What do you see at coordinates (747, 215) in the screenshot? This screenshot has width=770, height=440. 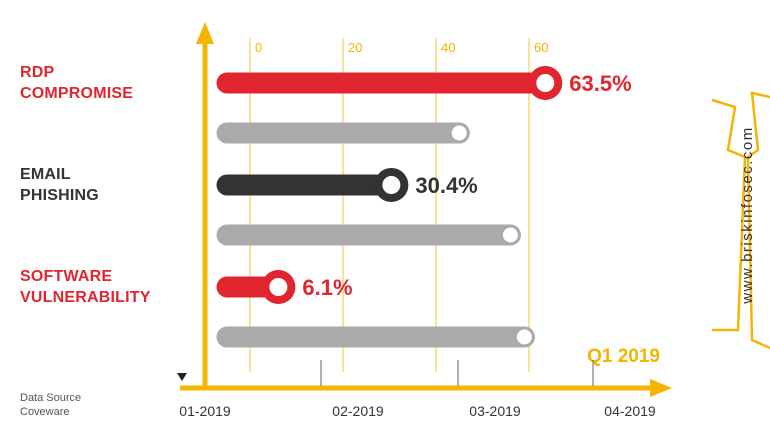 I see `watermark: www.briskinfosec.com` at bounding box center [747, 215].